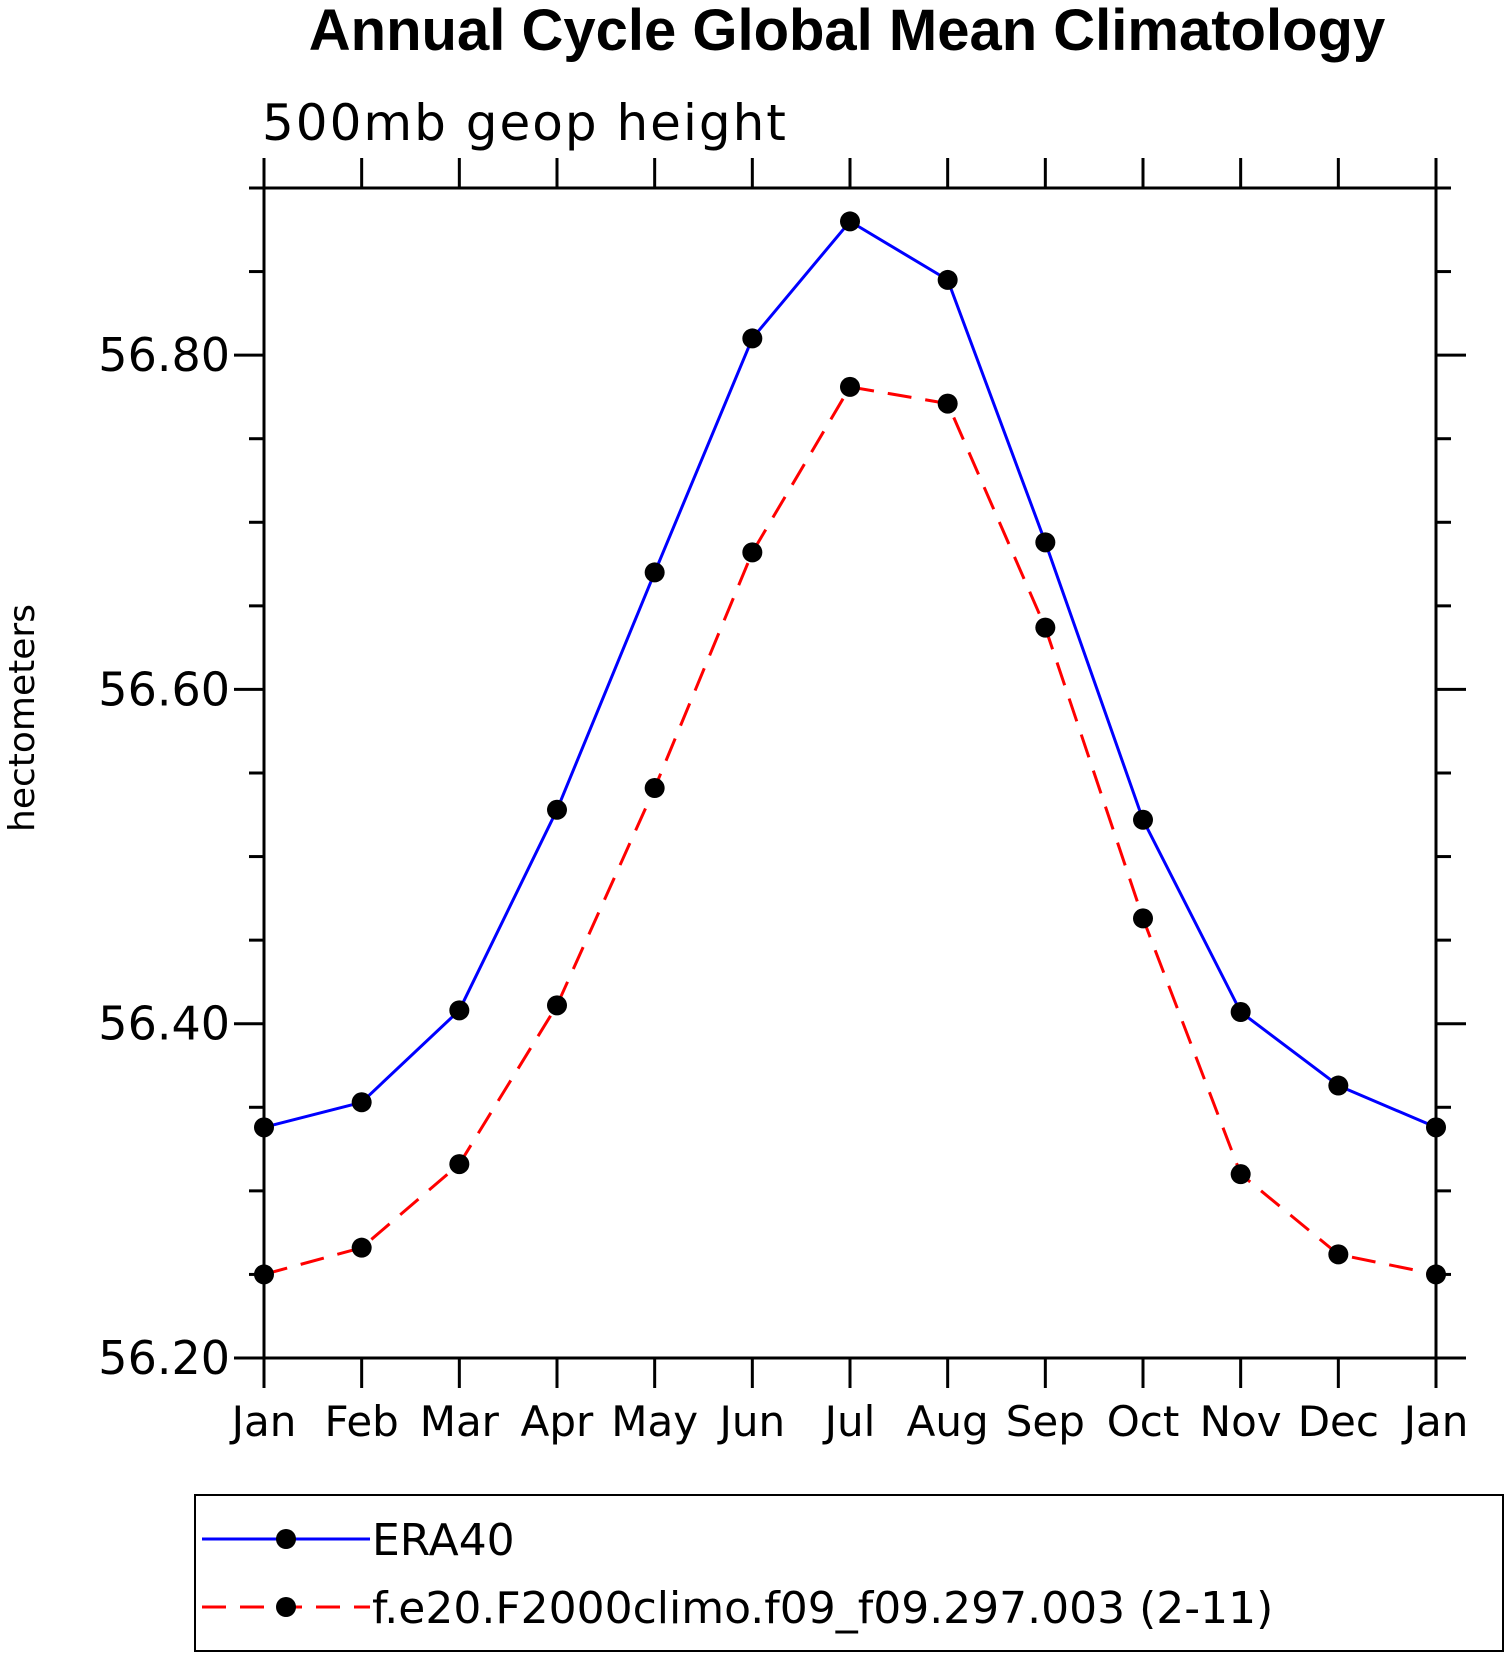 This screenshot has height=1657, width=1508. I want to click on legend-box, so click(849, 1573).